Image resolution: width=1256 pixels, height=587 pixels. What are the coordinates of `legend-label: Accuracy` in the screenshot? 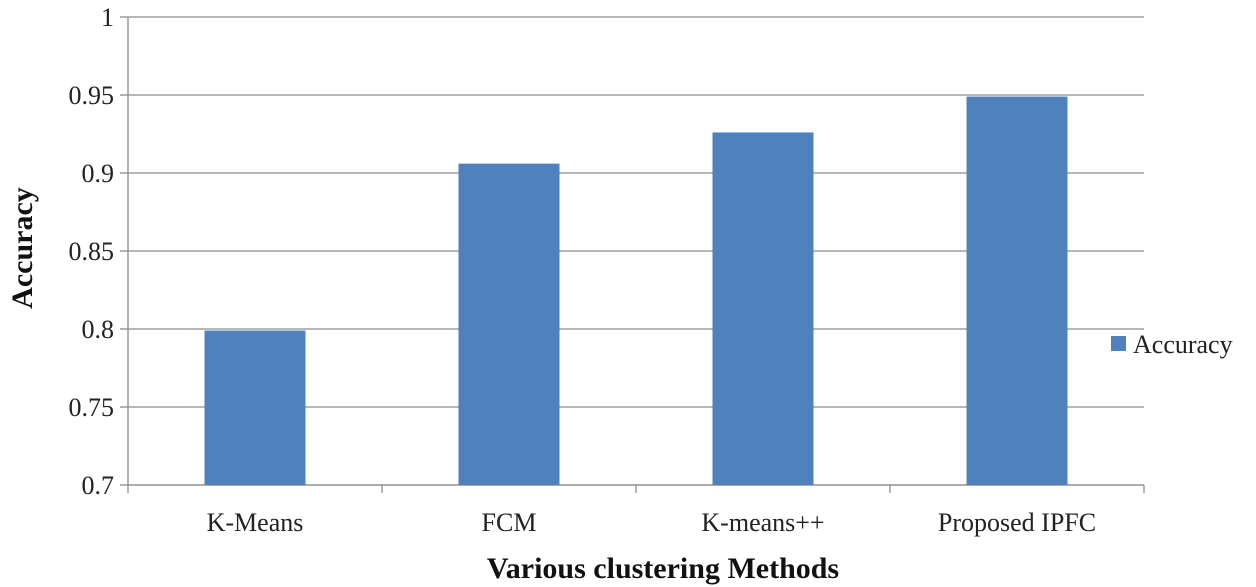 It's located at (1183, 344).